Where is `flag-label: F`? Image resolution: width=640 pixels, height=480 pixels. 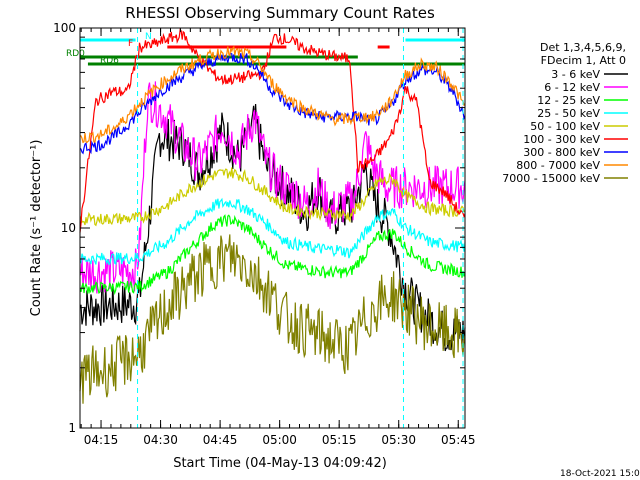
flag-label: F is located at coordinates (130, 44).